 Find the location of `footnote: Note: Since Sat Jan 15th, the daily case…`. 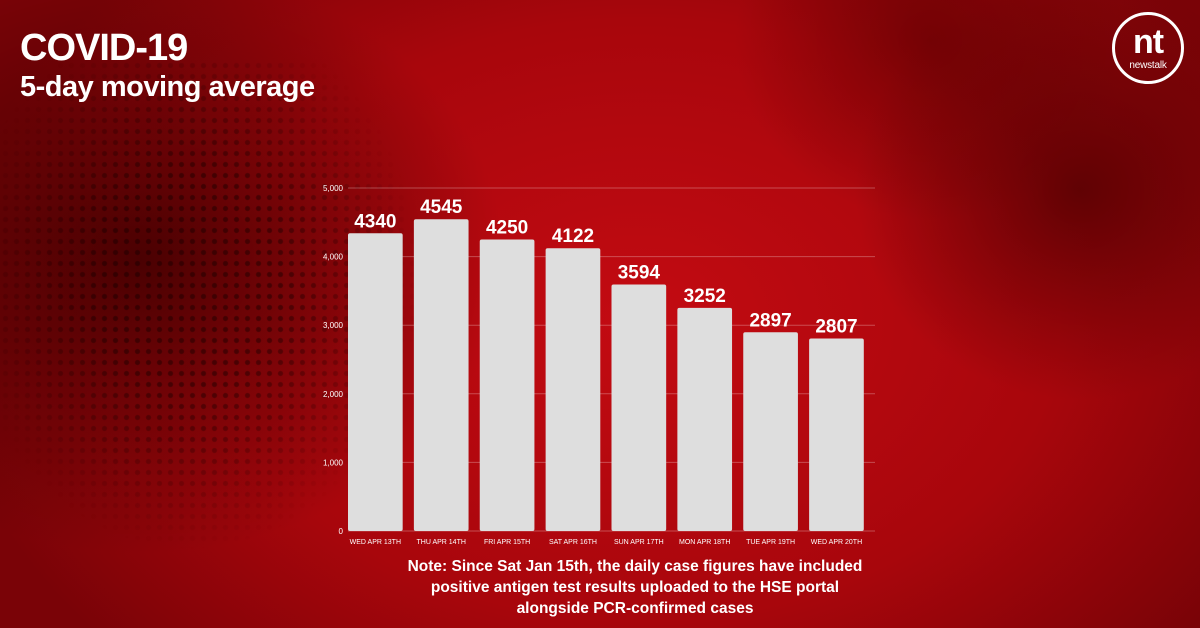

footnote: Note: Since Sat Jan 15th, the daily case… is located at coordinates (635, 587).